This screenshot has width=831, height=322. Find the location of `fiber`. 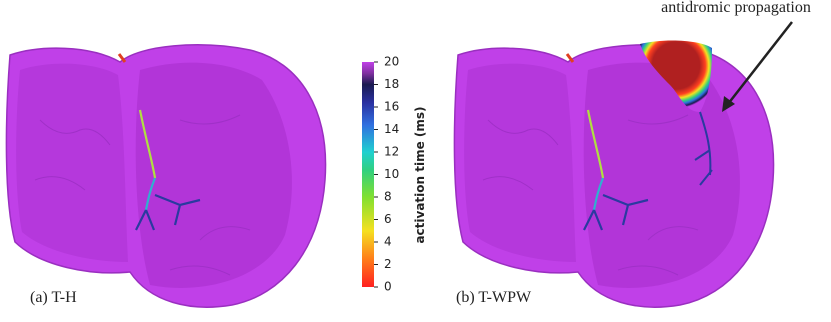

fiber is located at coordinates (703, 148).